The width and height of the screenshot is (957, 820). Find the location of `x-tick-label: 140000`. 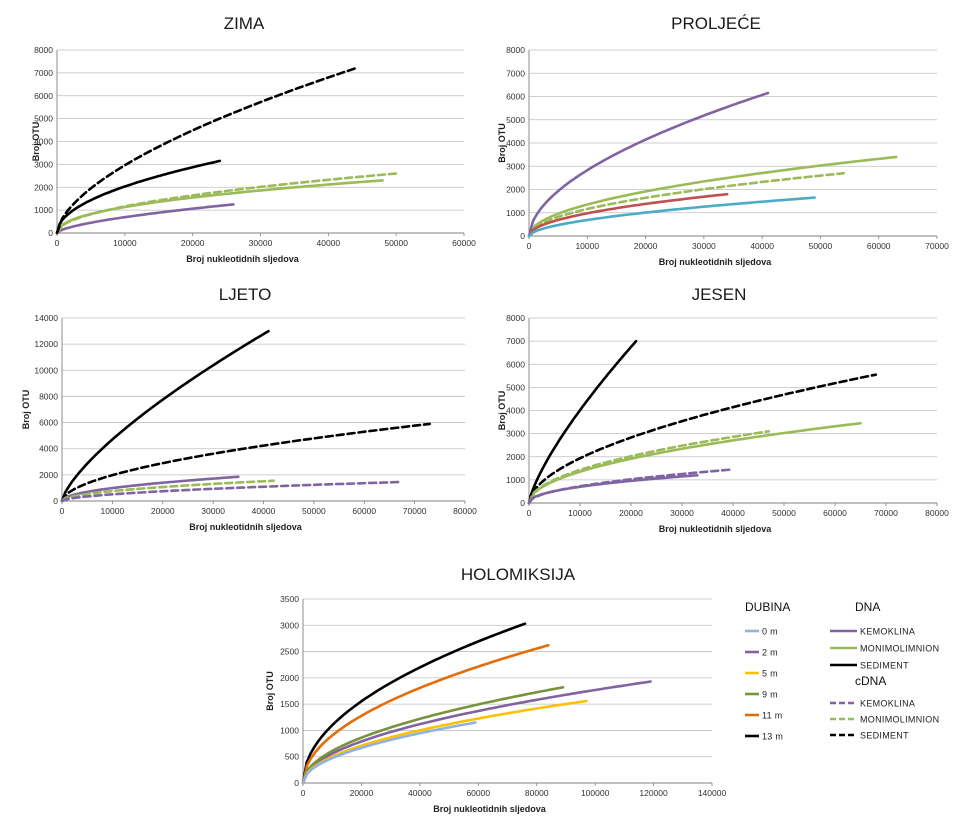

x-tick-label: 140000 is located at coordinates (712, 793).